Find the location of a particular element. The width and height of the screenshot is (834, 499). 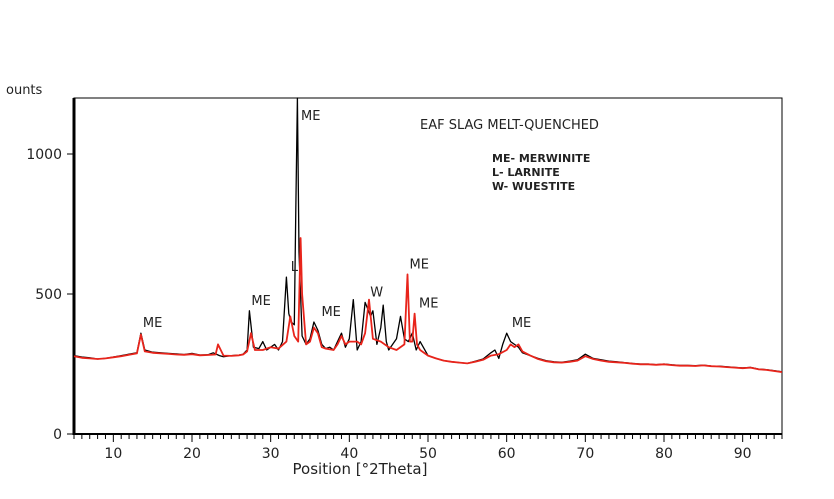

x-tick-label: 50 is located at coordinates (428, 454).